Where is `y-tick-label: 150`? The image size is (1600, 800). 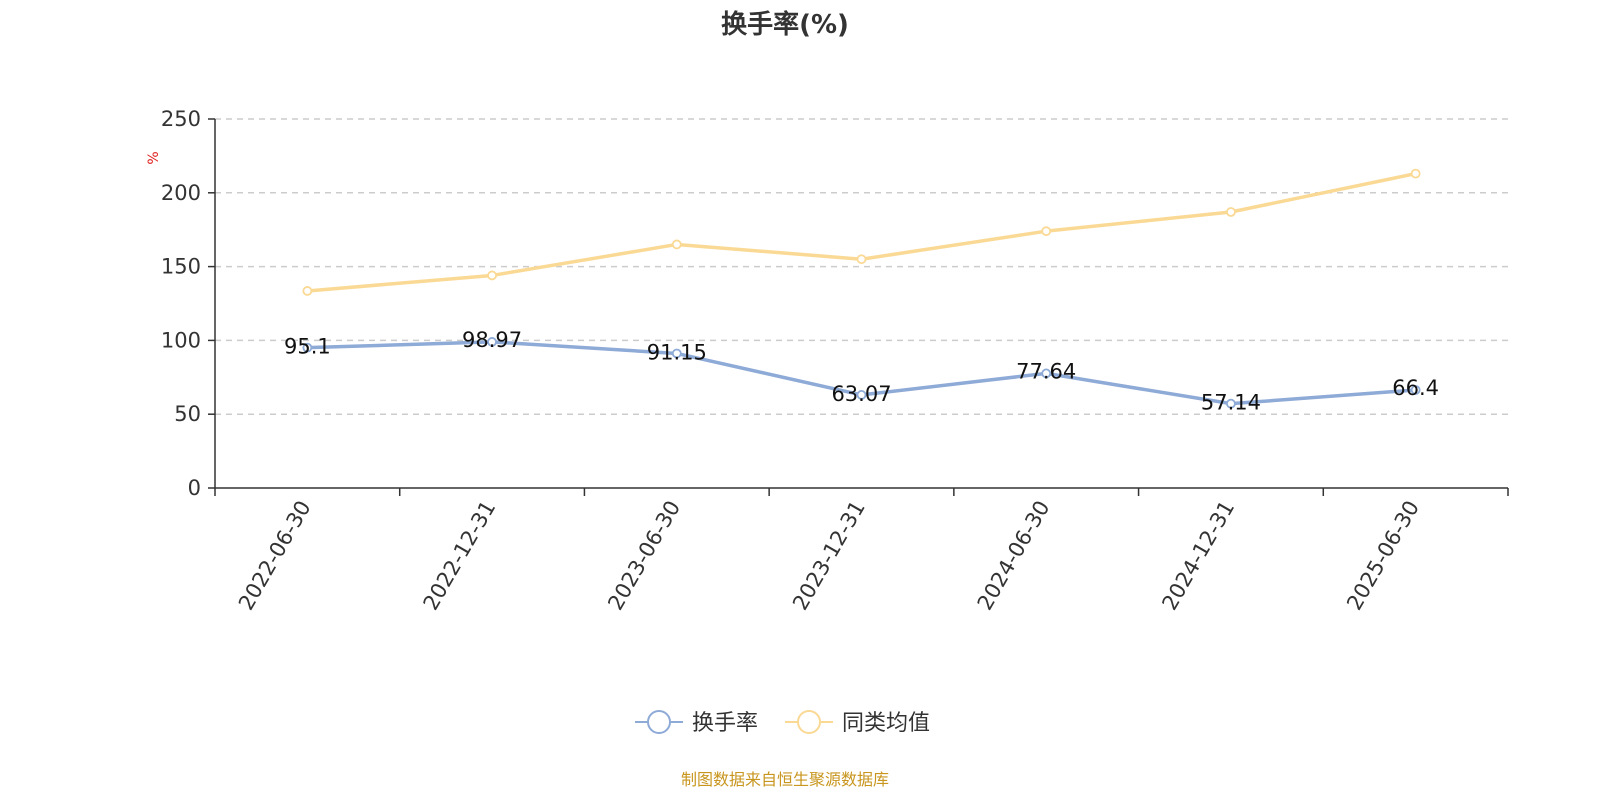
y-tick-label: 150 is located at coordinates (181, 267).